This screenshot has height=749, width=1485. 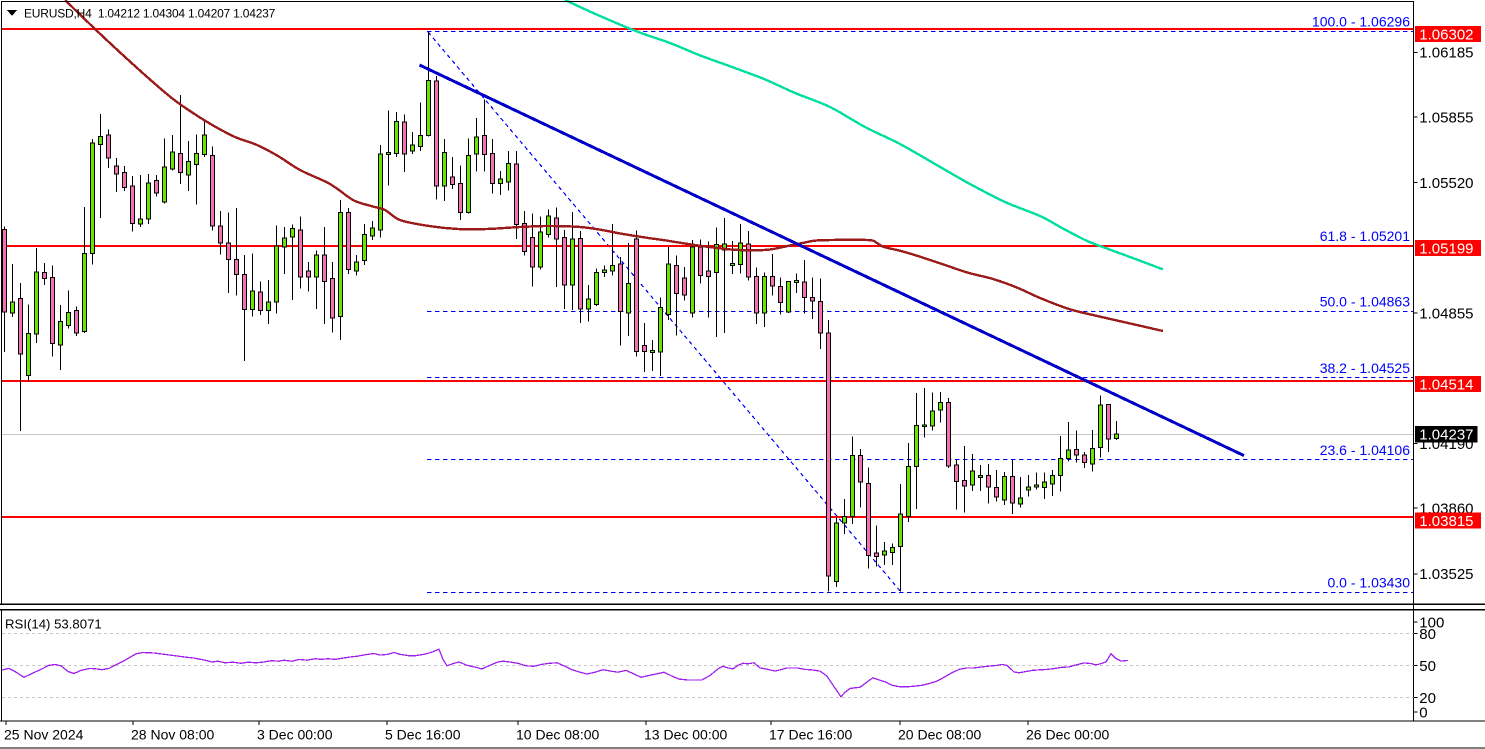 What do you see at coordinates (810, 735) in the screenshot?
I see `svg-text: 17 Dec 16:00` at bounding box center [810, 735].